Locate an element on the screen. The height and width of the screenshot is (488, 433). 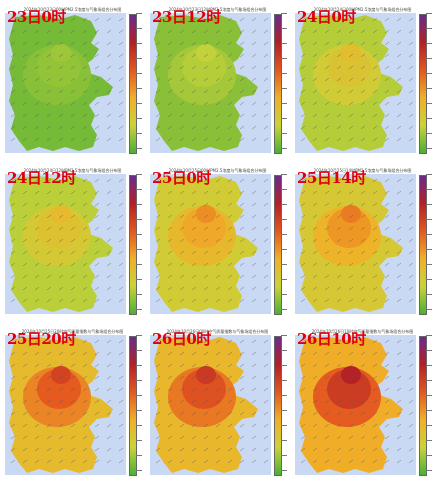
forecast-panel: 2024年10月23日00时PM2.5浓度与气象场组合分布图 23日0时 is located at coordinates (72, 84).